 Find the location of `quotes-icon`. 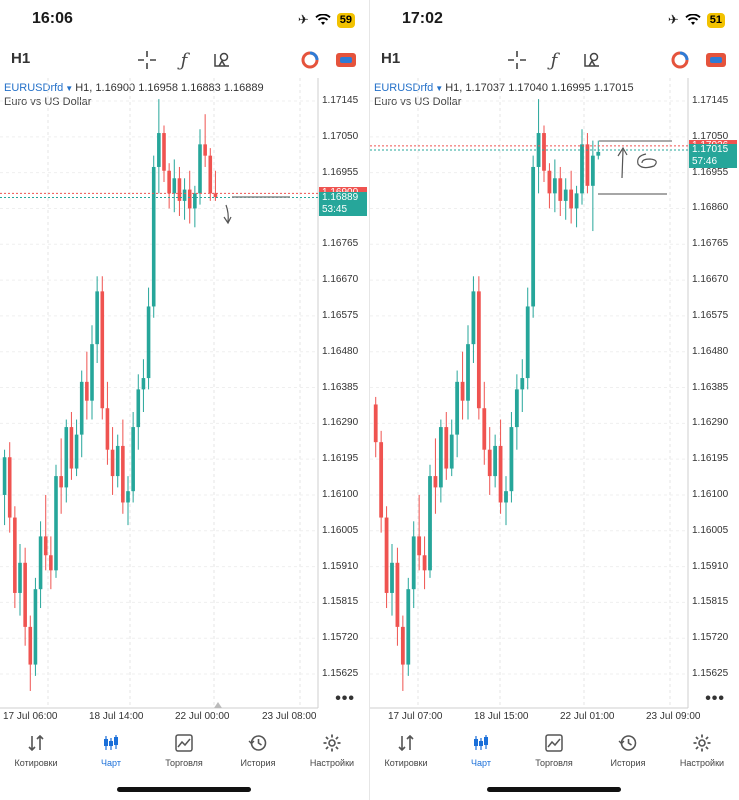

quotes-icon is located at coordinates (406, 743).